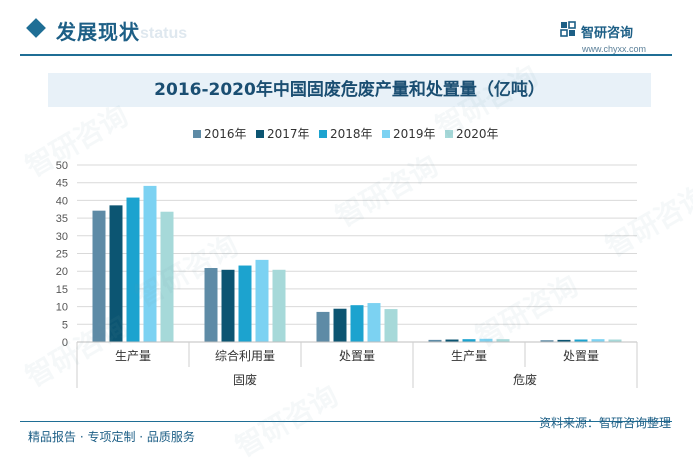 Image resolution: width=693 pixels, height=465 pixels. I want to click on y-tick-label: 15, so click(62, 290).